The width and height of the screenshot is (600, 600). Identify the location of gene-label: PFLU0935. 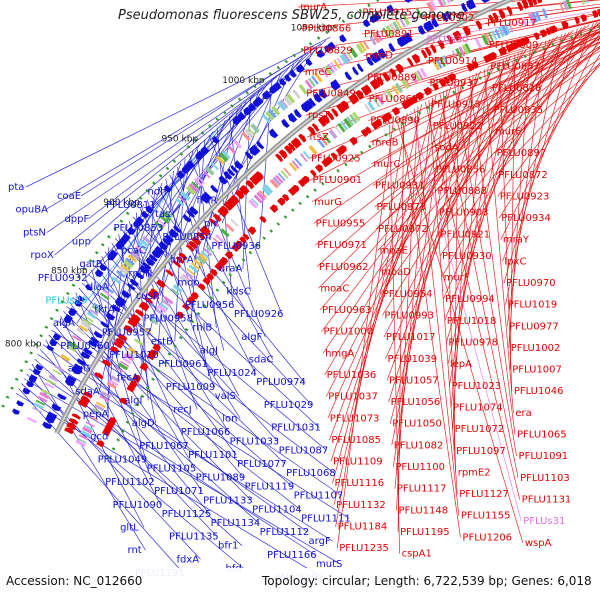
(518, 110).